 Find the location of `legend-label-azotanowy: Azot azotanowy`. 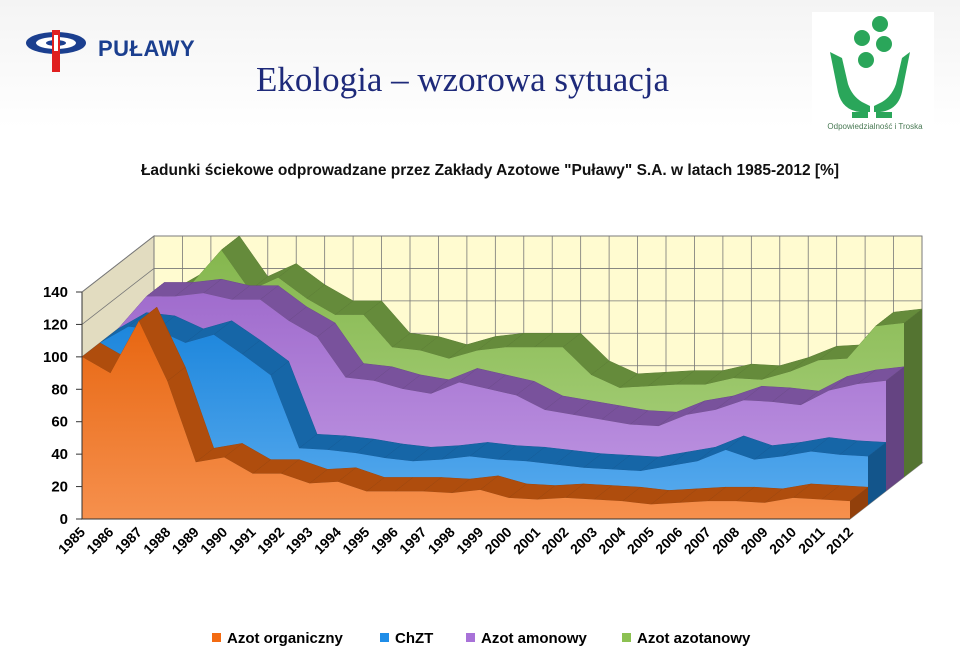

legend-label-azotanowy: Azot azotanowy is located at coordinates (694, 638).